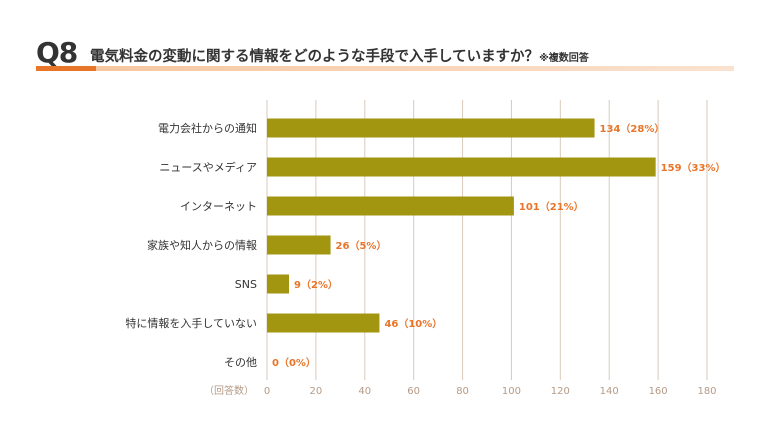  What do you see at coordinates (294, 362) in the screenshot?
I see `data-label: 0（0%）` at bounding box center [294, 362].